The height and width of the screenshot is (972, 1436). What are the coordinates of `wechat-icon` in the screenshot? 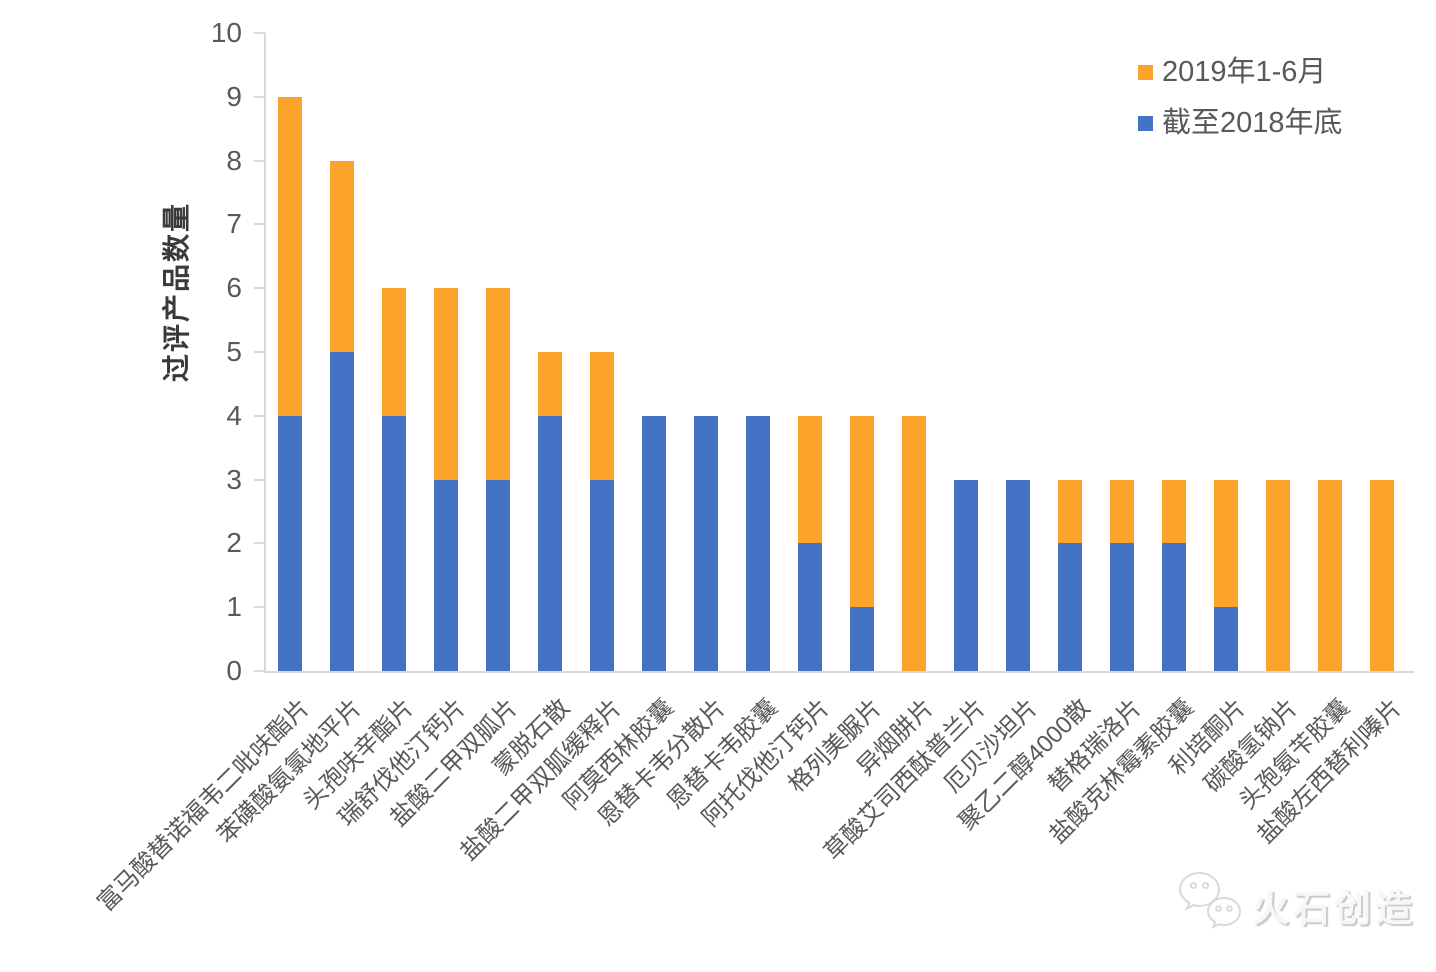 It's located at (1210, 904).